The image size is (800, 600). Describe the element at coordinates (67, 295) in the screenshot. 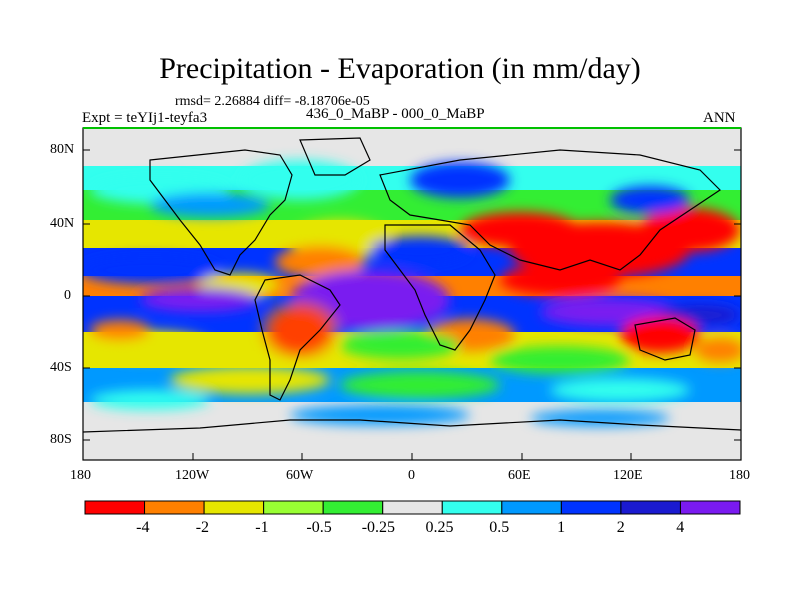

I see `lat-tick-label: 0` at that location.